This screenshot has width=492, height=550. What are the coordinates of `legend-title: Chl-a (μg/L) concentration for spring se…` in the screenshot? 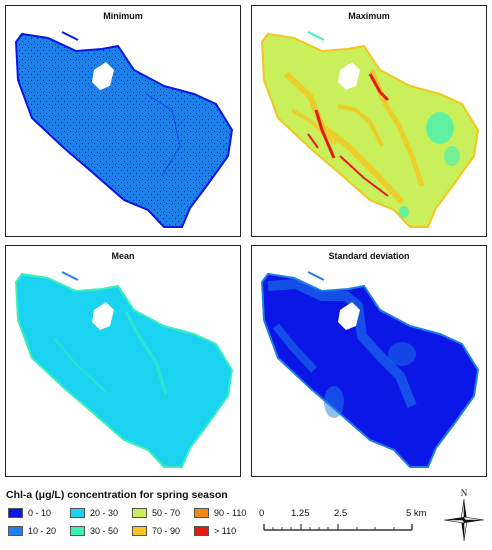 It's located at (117, 495).